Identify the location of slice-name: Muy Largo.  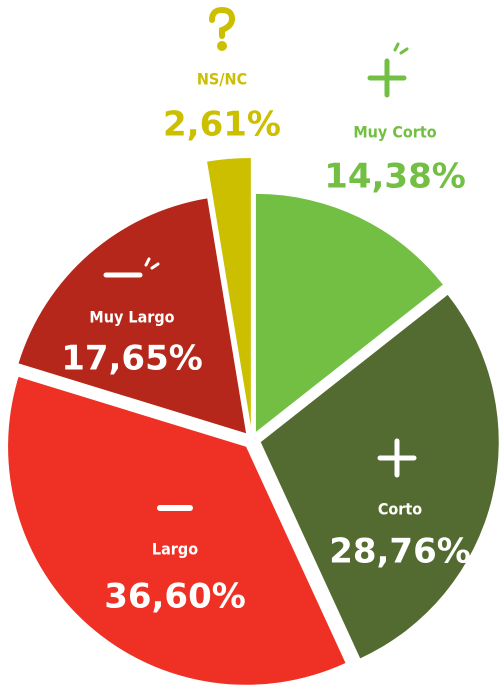
(131, 317).